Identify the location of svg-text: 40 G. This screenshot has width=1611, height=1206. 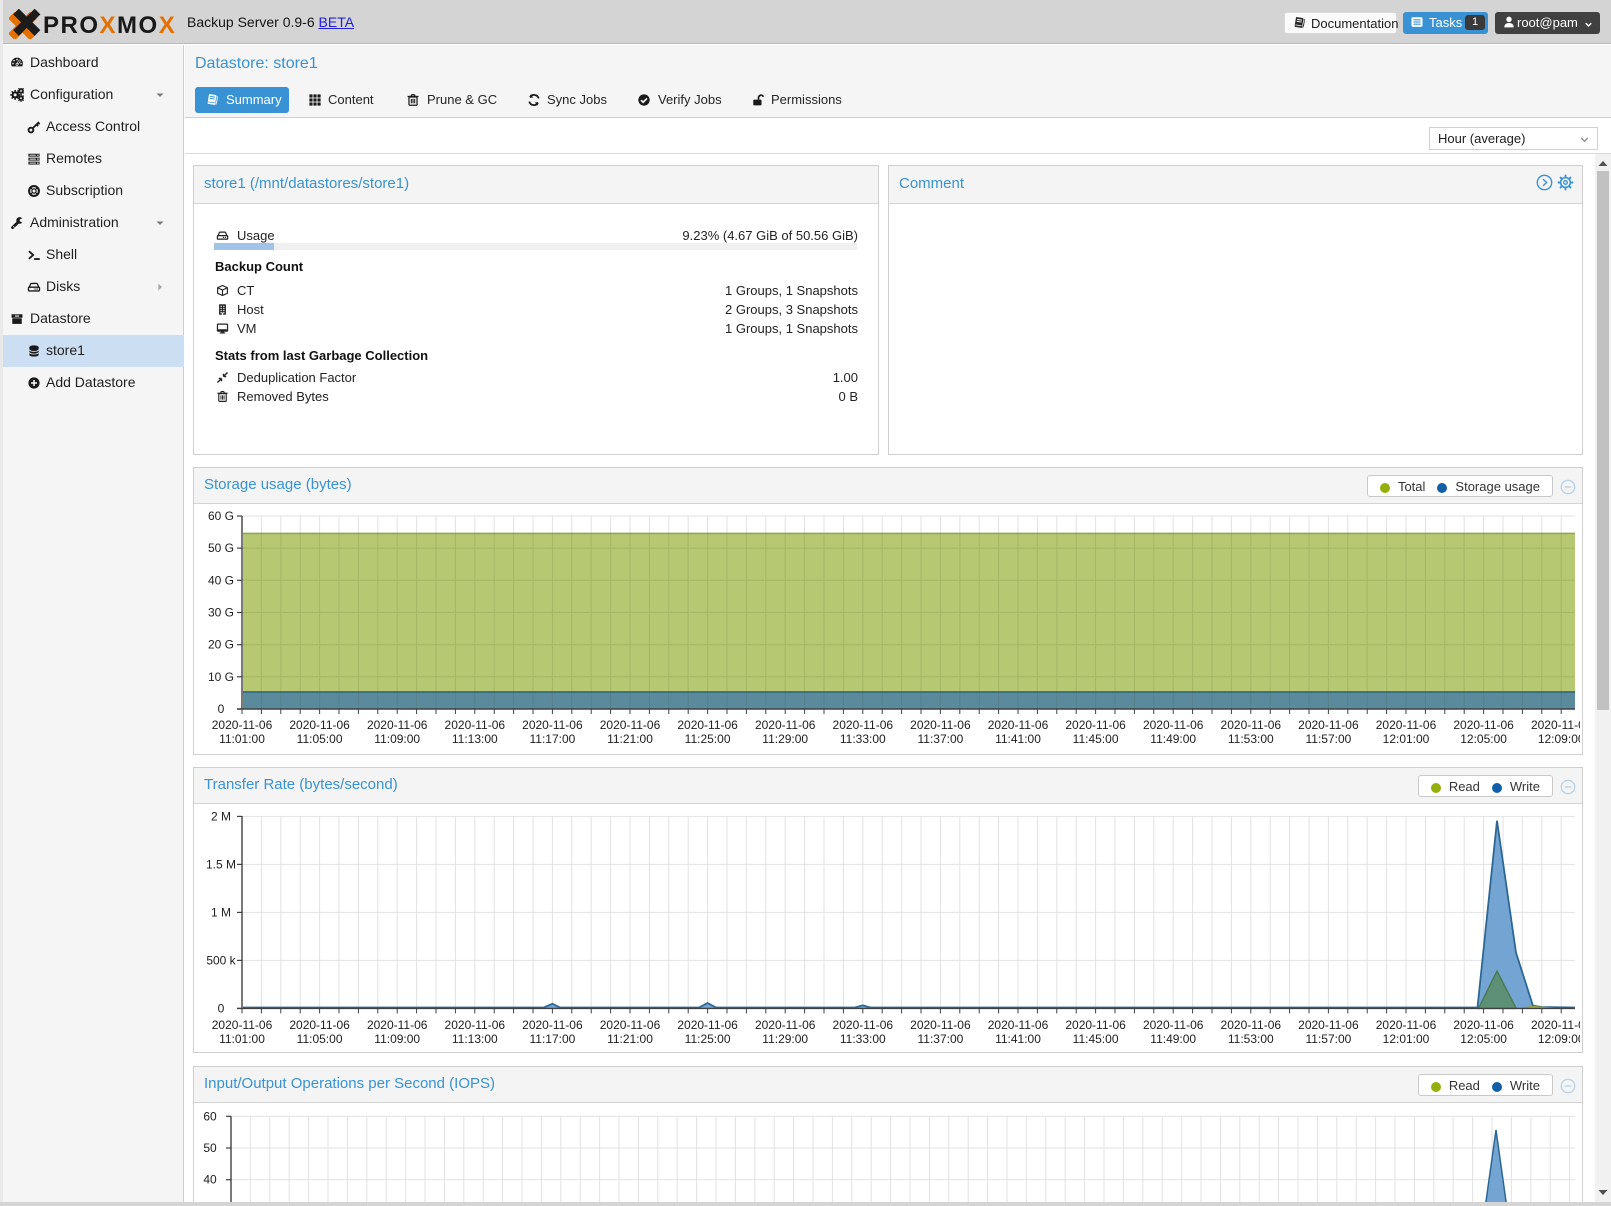
(221, 580).